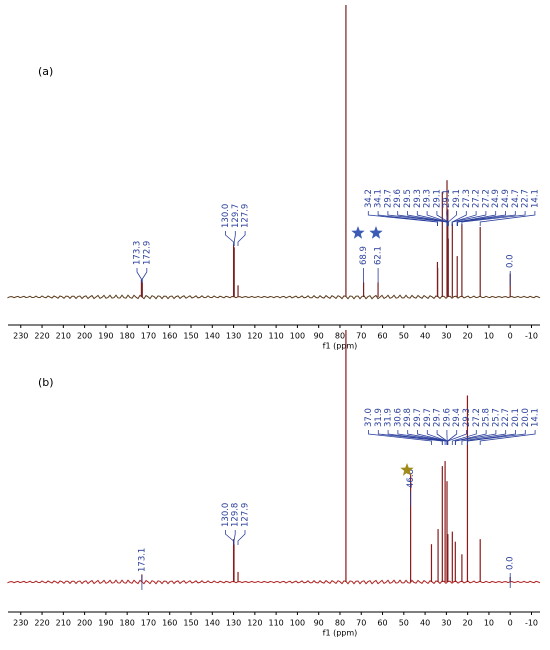 The height and width of the screenshot is (650, 550). I want to click on peak-label: 29.4, so click(457, 417).